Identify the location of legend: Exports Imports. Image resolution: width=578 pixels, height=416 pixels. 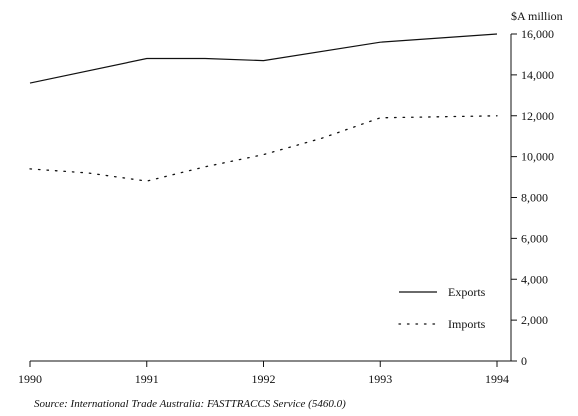
(442, 308).